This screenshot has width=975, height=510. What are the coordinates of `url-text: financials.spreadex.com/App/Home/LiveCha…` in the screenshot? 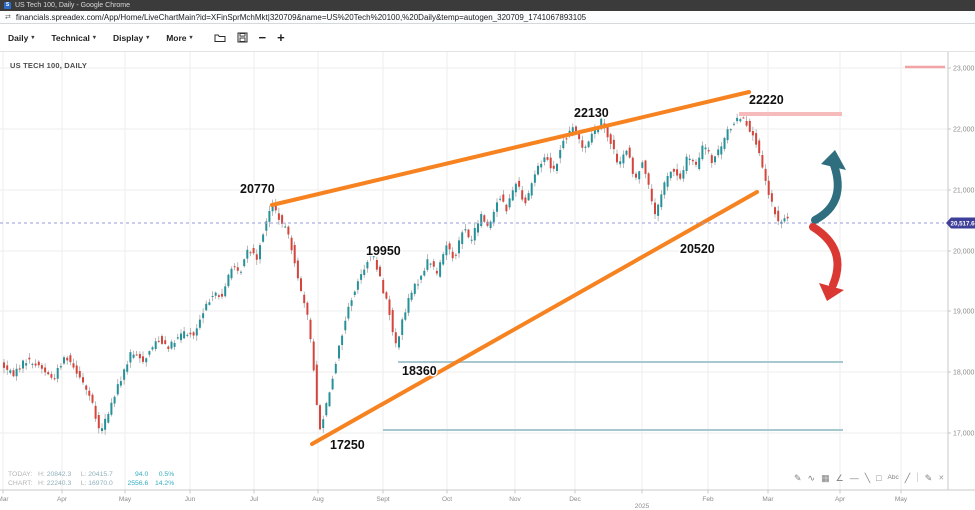 It's located at (301, 17).